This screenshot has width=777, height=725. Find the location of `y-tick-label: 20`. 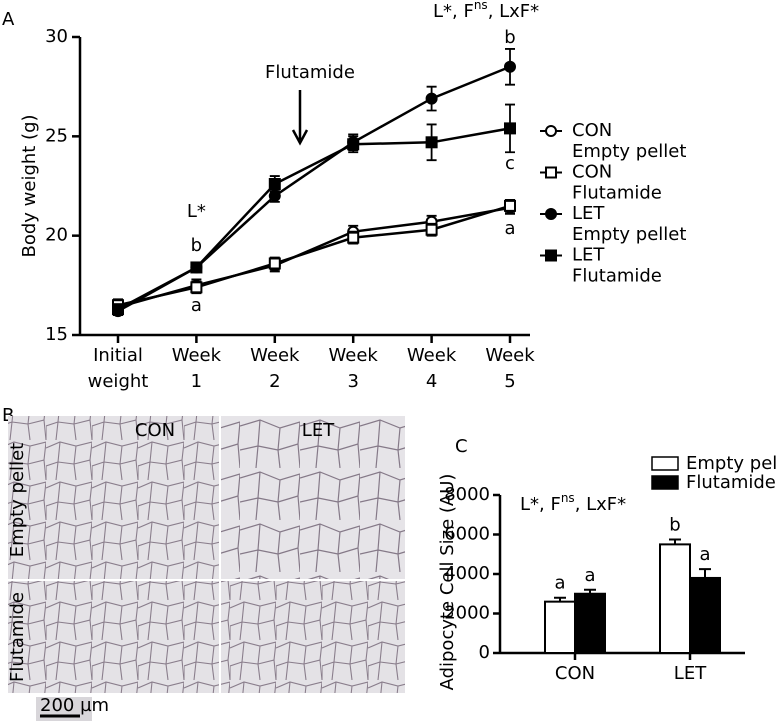

y-tick-label: 20 is located at coordinates (56, 235).